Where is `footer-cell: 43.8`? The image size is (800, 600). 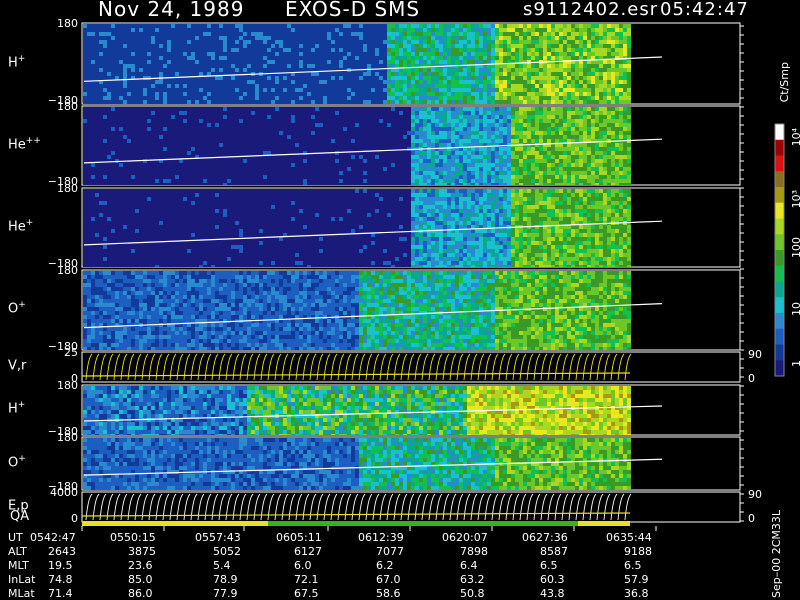
footer-cell: 43.8 is located at coordinates (552, 593).